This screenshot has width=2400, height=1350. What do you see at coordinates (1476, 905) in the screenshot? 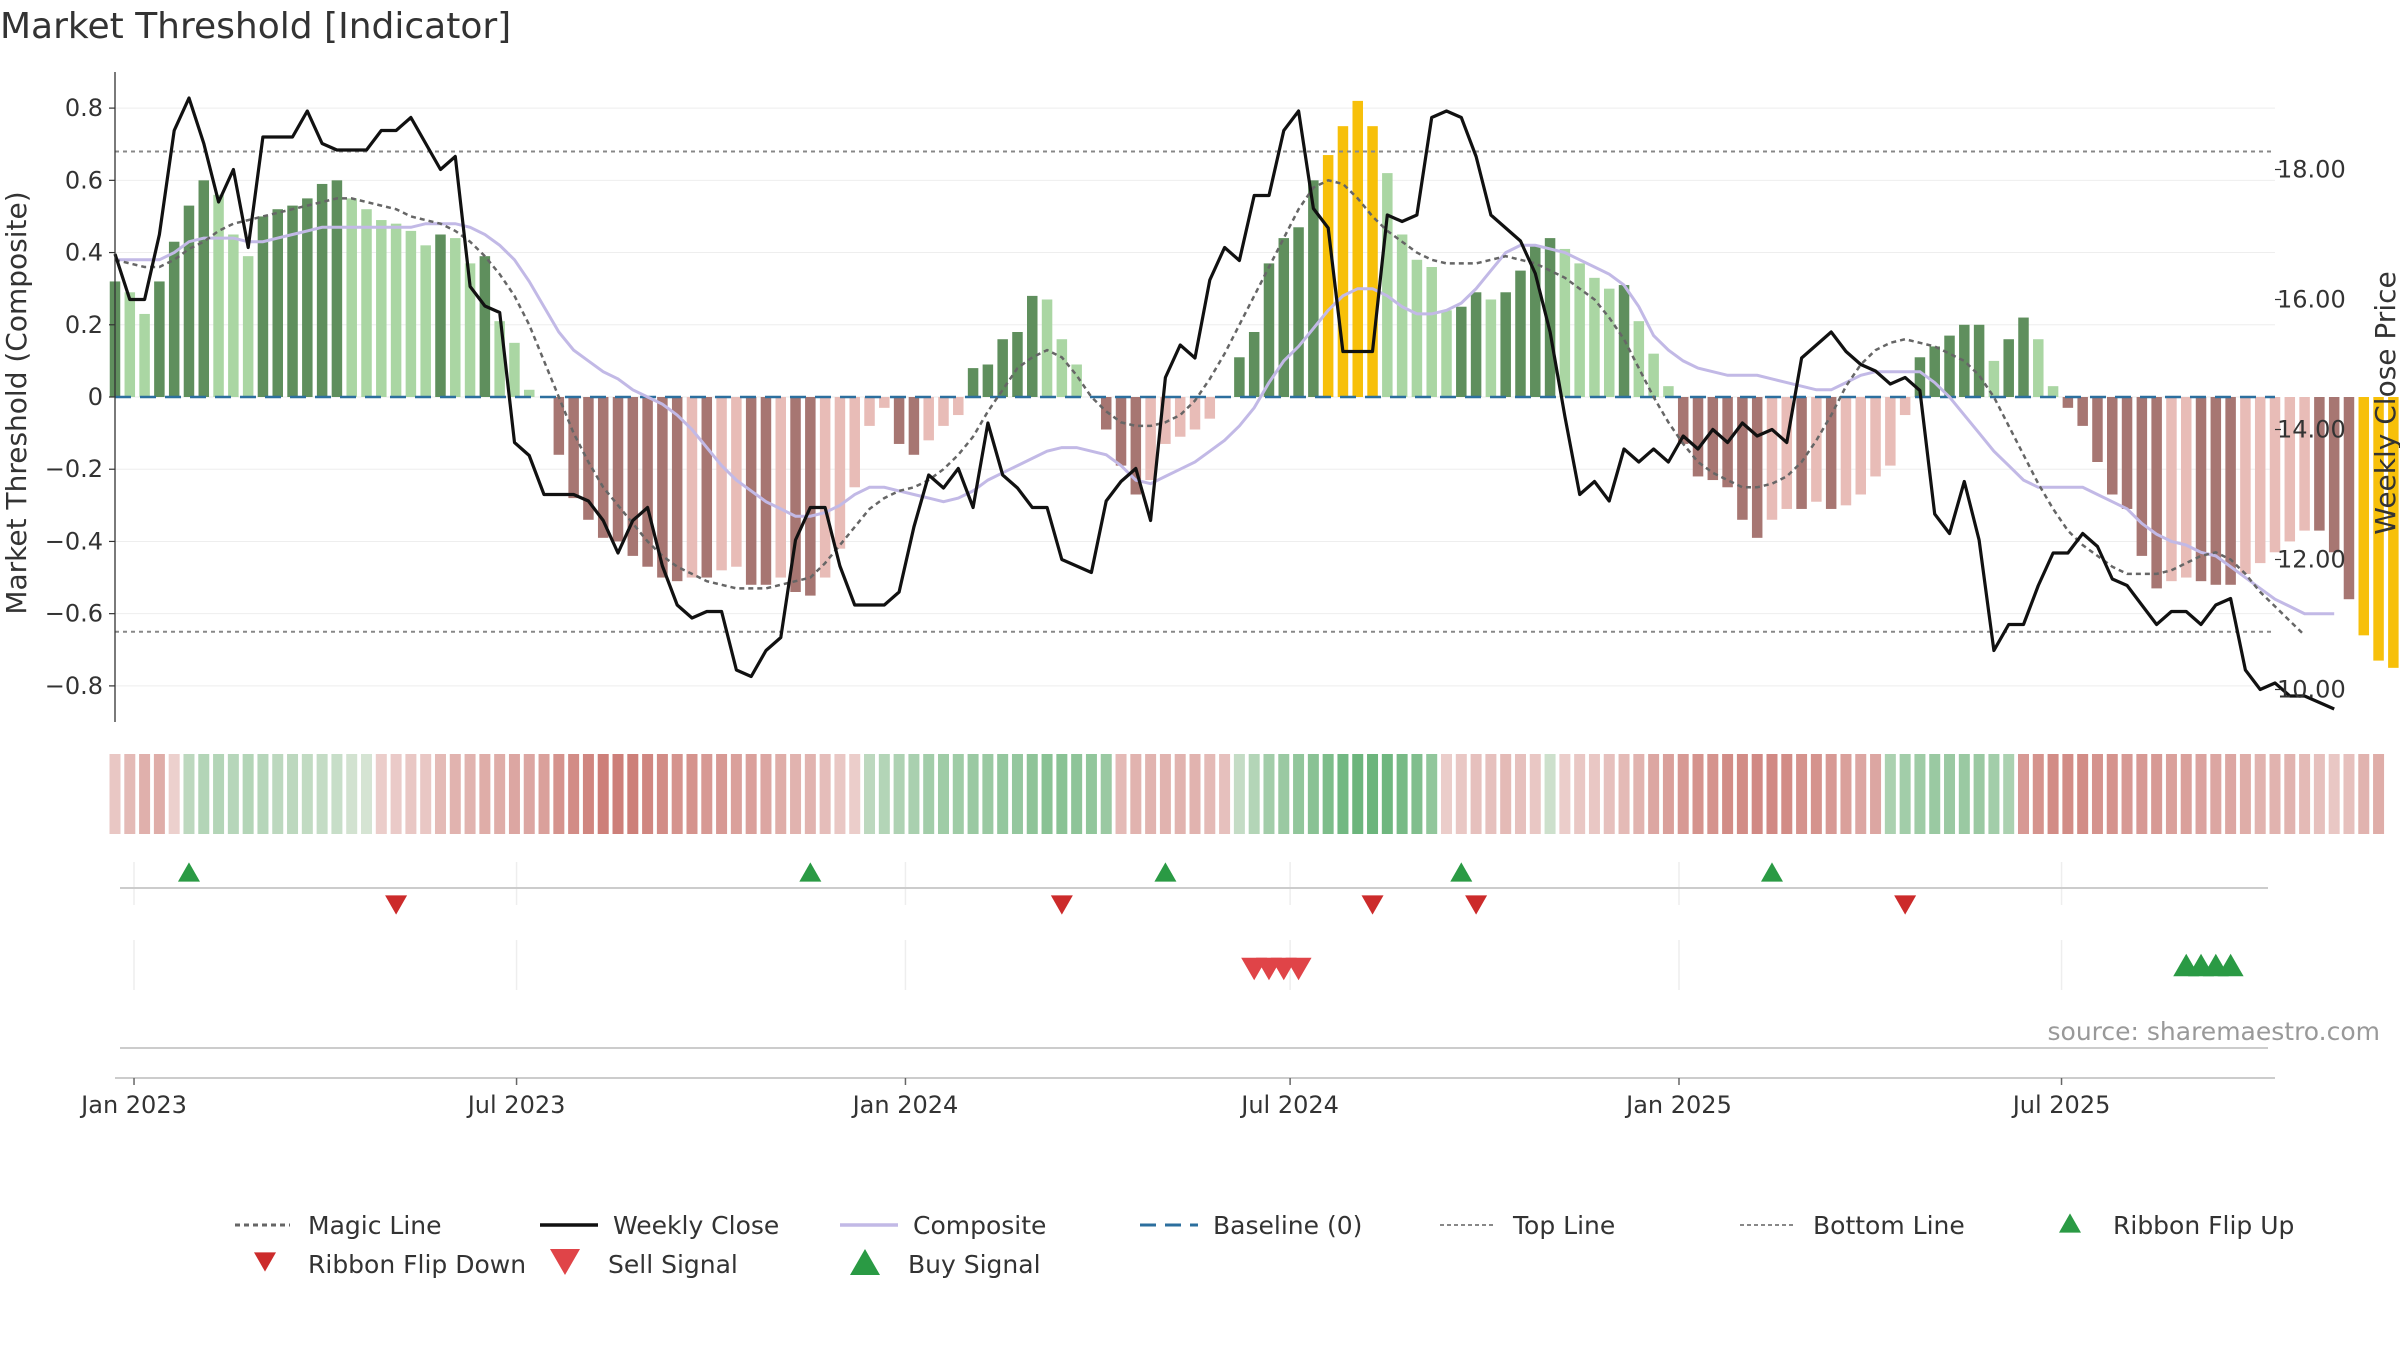
I see `ribbon-flip-down-marker` at bounding box center [1476, 905].